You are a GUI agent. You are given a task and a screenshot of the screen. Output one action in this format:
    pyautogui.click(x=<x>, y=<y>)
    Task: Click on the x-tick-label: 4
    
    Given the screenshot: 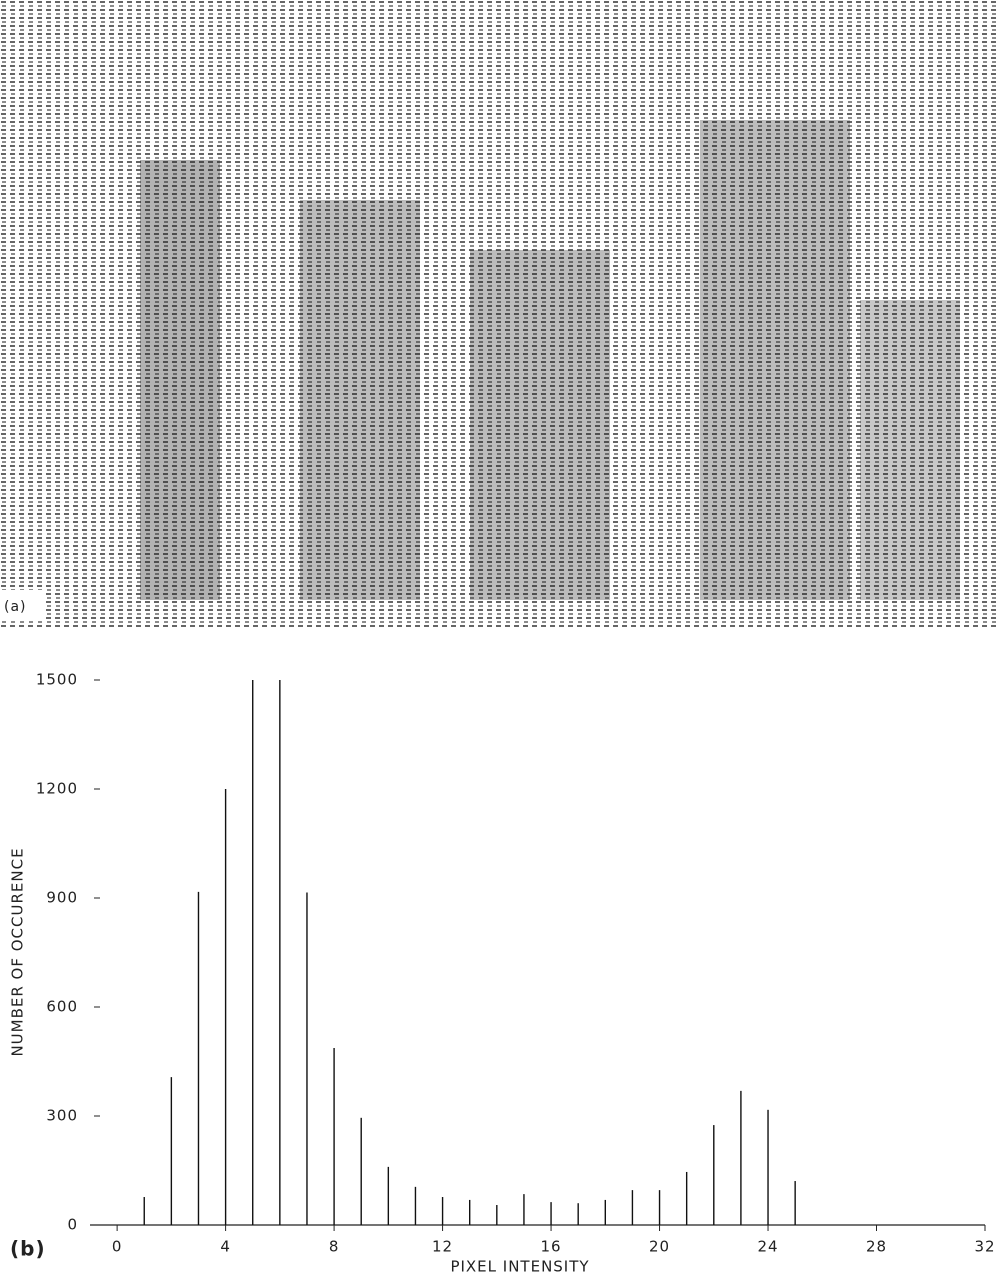 What is the action you would take?
    pyautogui.click(x=225, y=1247)
    